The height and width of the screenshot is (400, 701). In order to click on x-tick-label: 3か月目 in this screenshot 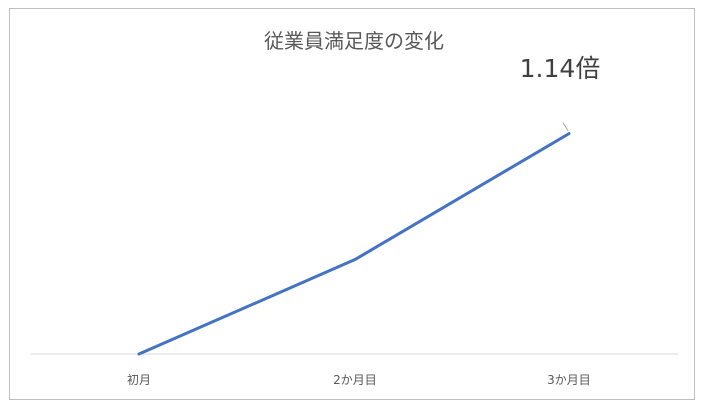, I will do `click(569, 380)`.